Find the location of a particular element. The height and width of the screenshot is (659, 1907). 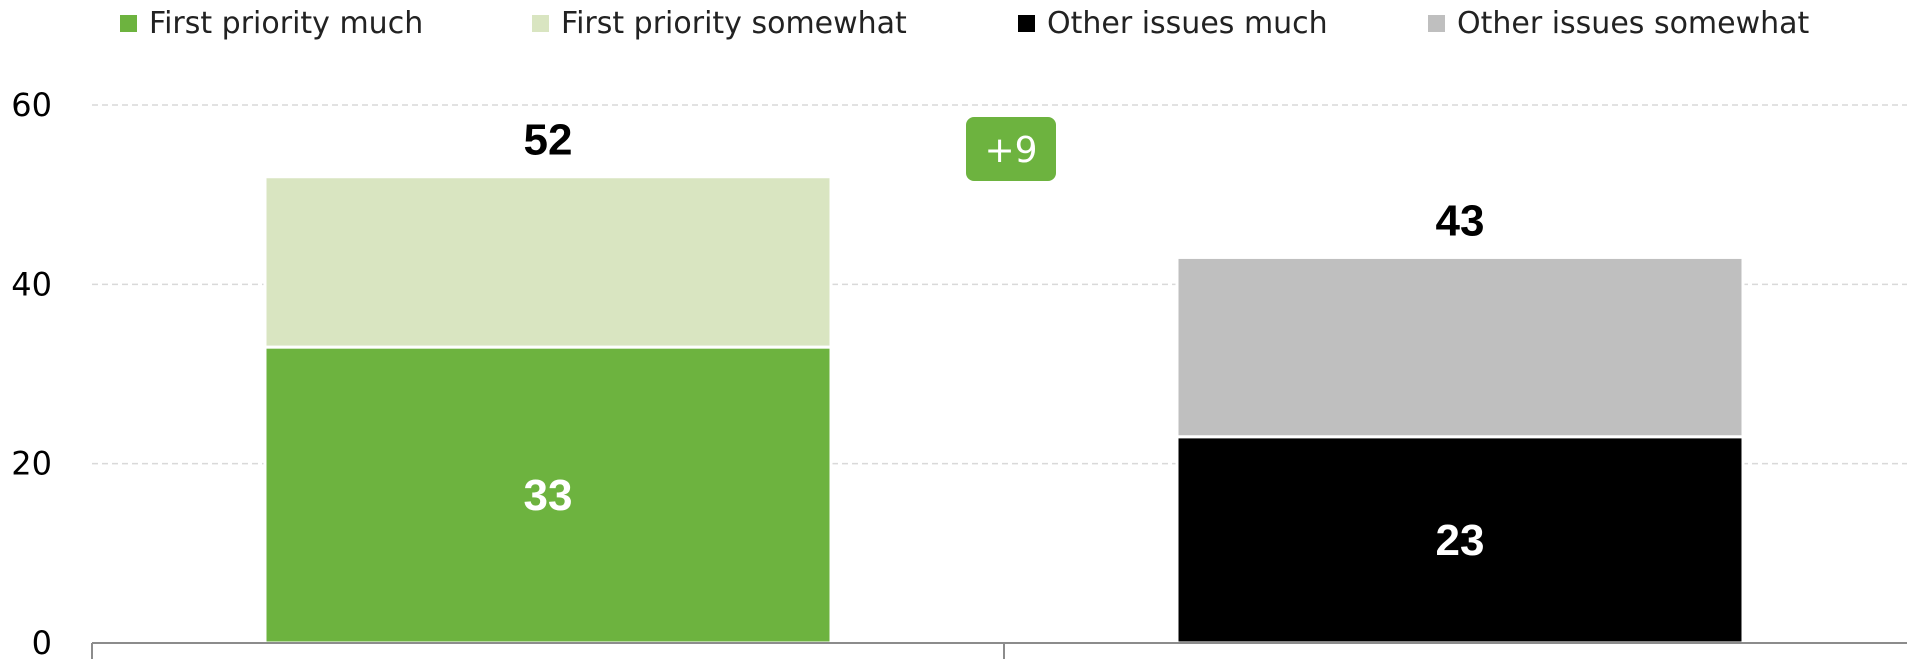

difference-badge-label: +9 is located at coordinates (1010, 150).